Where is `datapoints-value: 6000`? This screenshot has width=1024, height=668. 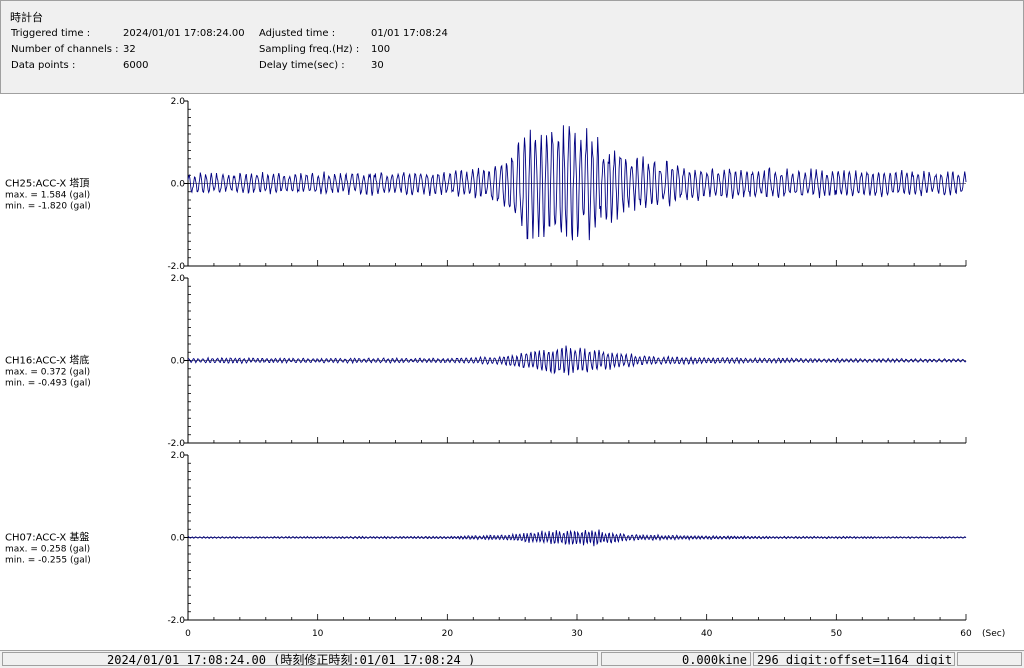
datapoints-value: 6000 is located at coordinates (136, 65).